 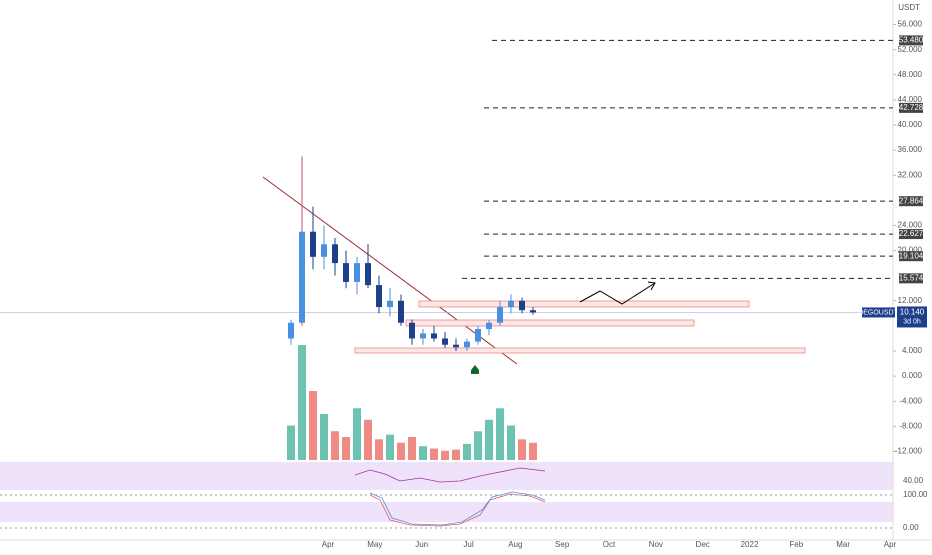 What do you see at coordinates (656, 544) in the screenshot?
I see `x-tick-label: Nov` at bounding box center [656, 544].